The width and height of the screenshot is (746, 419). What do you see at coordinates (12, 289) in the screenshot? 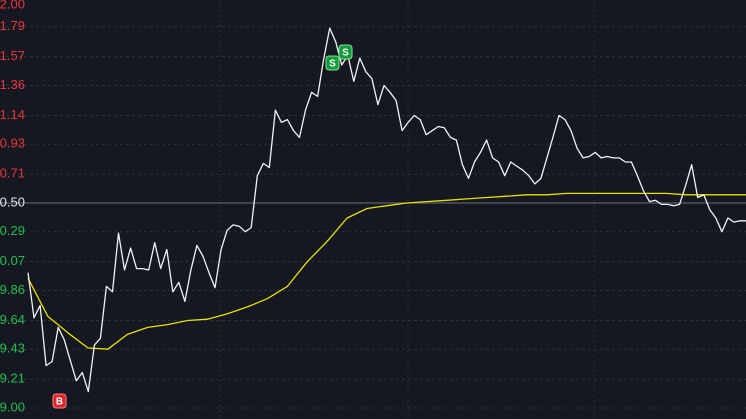
I see `y-tick-label: 19.86` at bounding box center [12, 289].